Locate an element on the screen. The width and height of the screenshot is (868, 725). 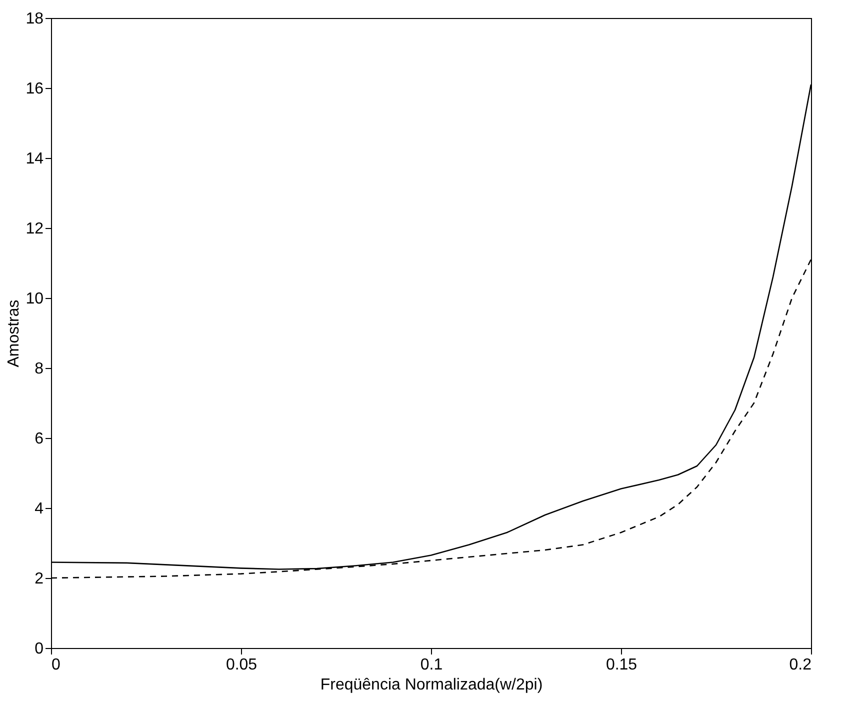
y-tick-label: 12 is located at coordinates (35, 229).